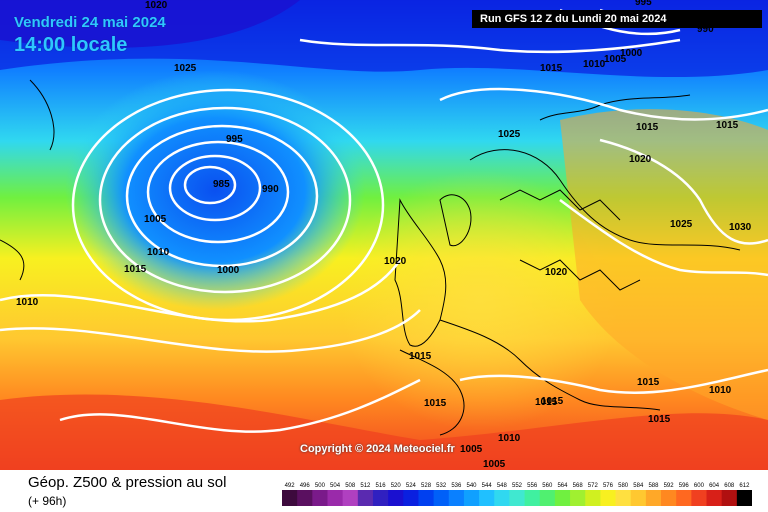  I want to click on deep-blue-north, so click(150, 24).